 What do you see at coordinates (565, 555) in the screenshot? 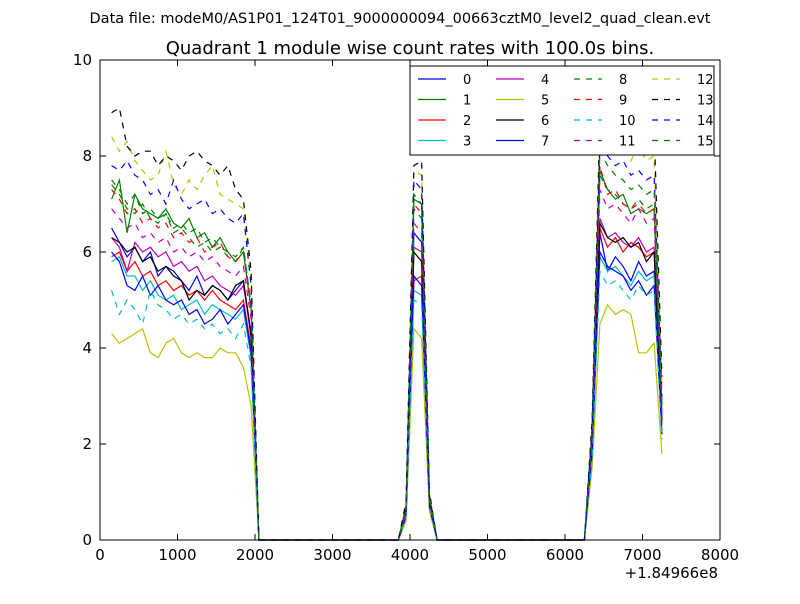
I see `x-tick-label: 6000` at bounding box center [565, 555].